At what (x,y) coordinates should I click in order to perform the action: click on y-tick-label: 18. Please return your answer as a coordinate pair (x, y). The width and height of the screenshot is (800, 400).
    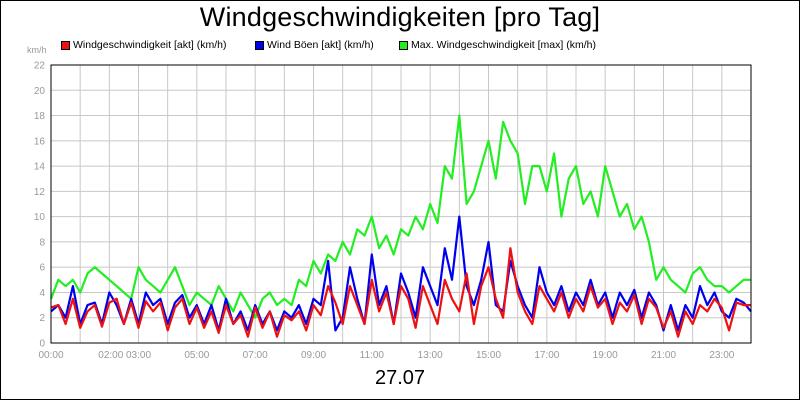
    Looking at the image, I should click on (40, 116).